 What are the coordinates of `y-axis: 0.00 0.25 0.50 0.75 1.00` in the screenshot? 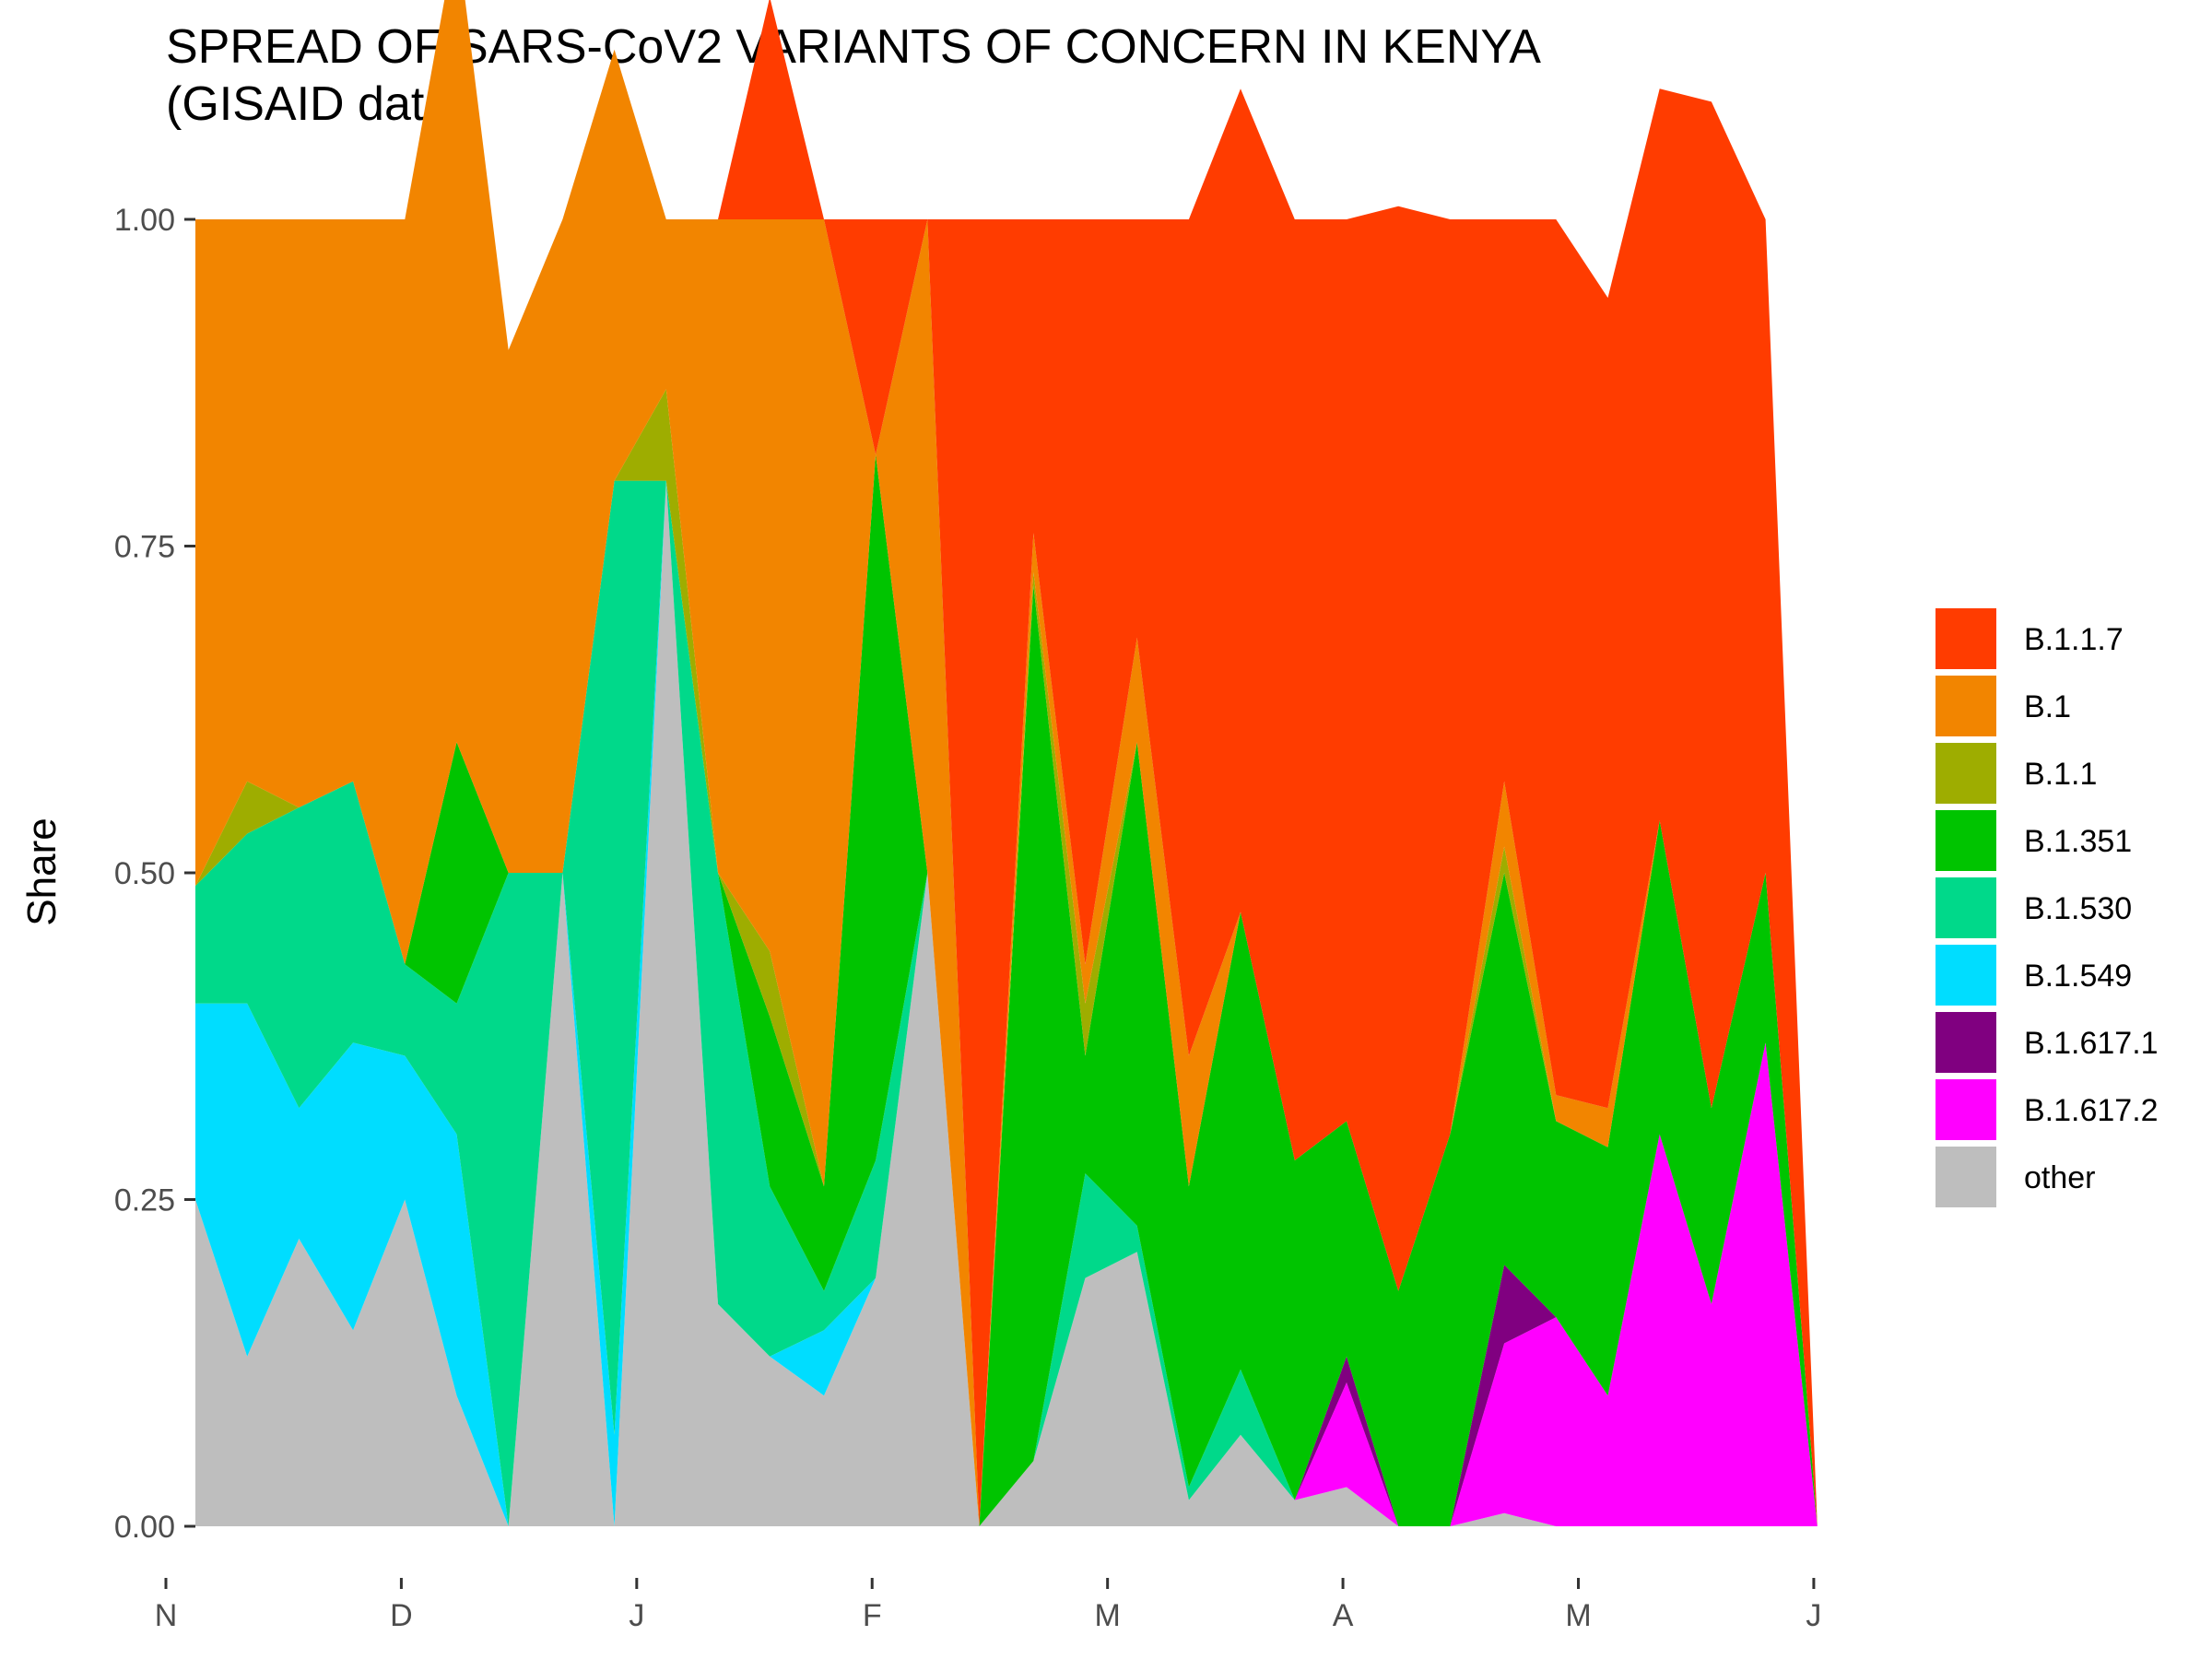 It's located at (154, 874).